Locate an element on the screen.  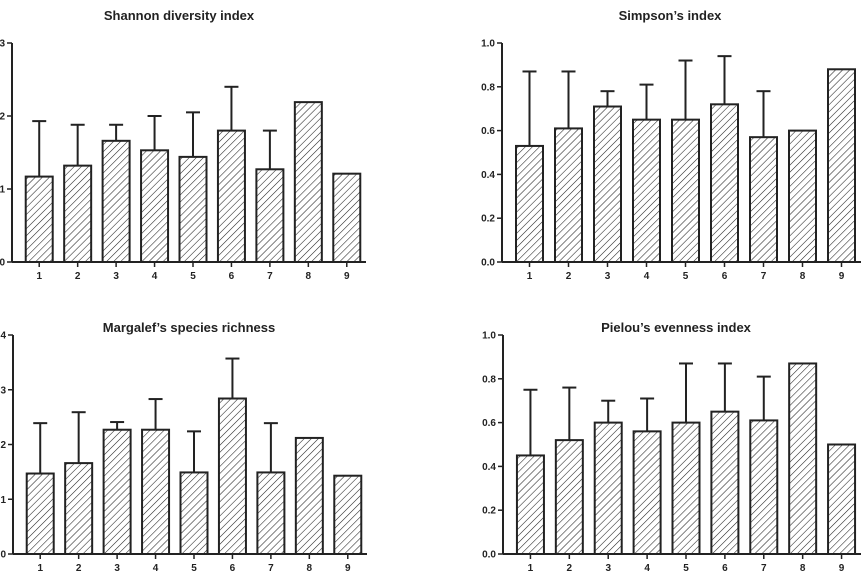
chart-title: Simpson’s index is located at coordinates (671, 15).